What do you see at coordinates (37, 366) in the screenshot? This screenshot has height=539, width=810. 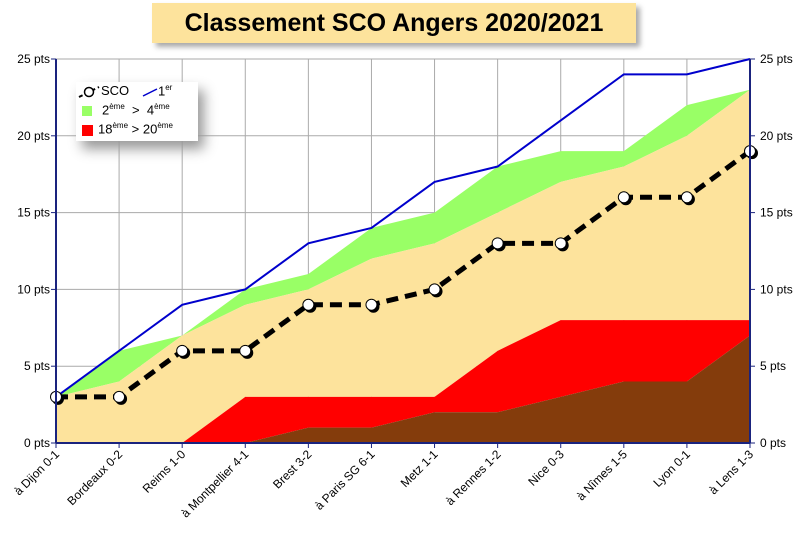 I see `y-tick-label-left: 5 pts` at bounding box center [37, 366].